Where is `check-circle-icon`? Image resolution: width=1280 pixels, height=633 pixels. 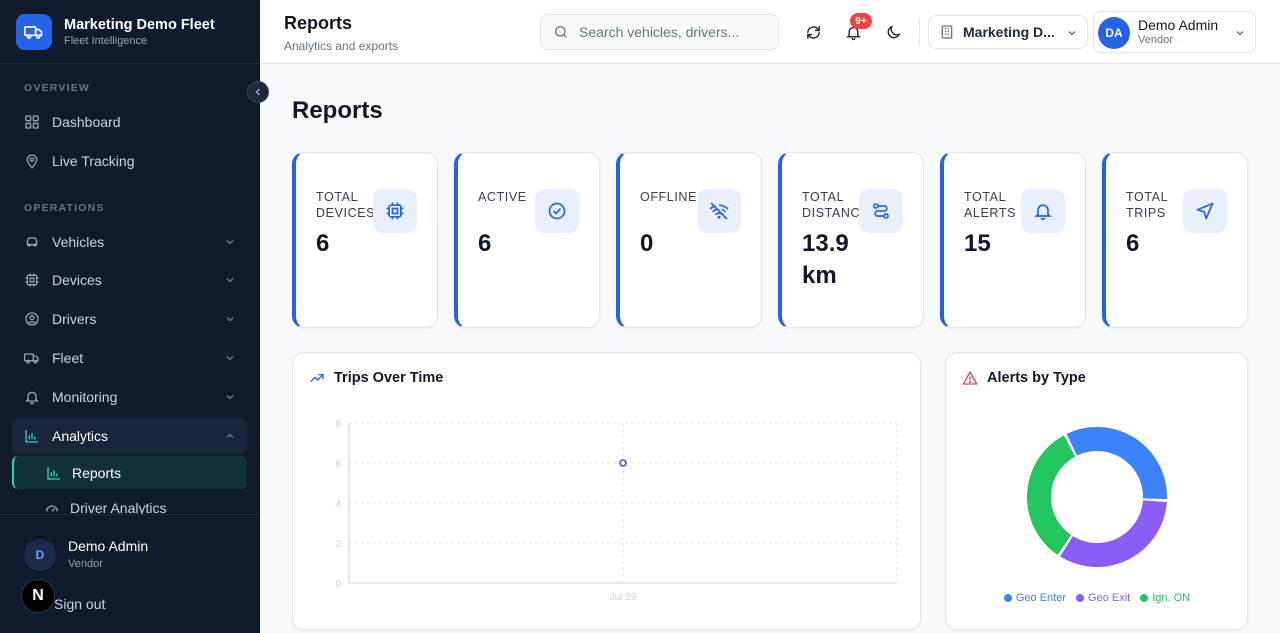 check-circle-icon is located at coordinates (557, 211).